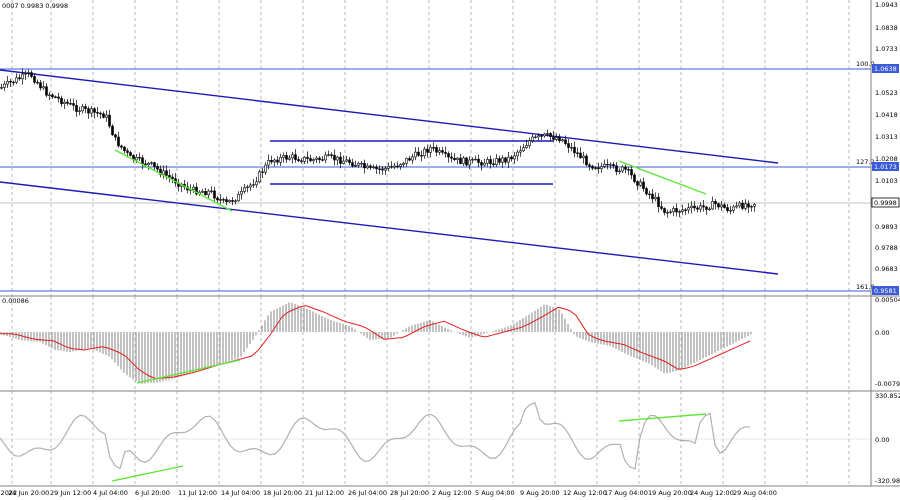 Image resolution: width=900 pixels, height=500 pixels. I want to click on divergence-line-macd, so click(188, 371).